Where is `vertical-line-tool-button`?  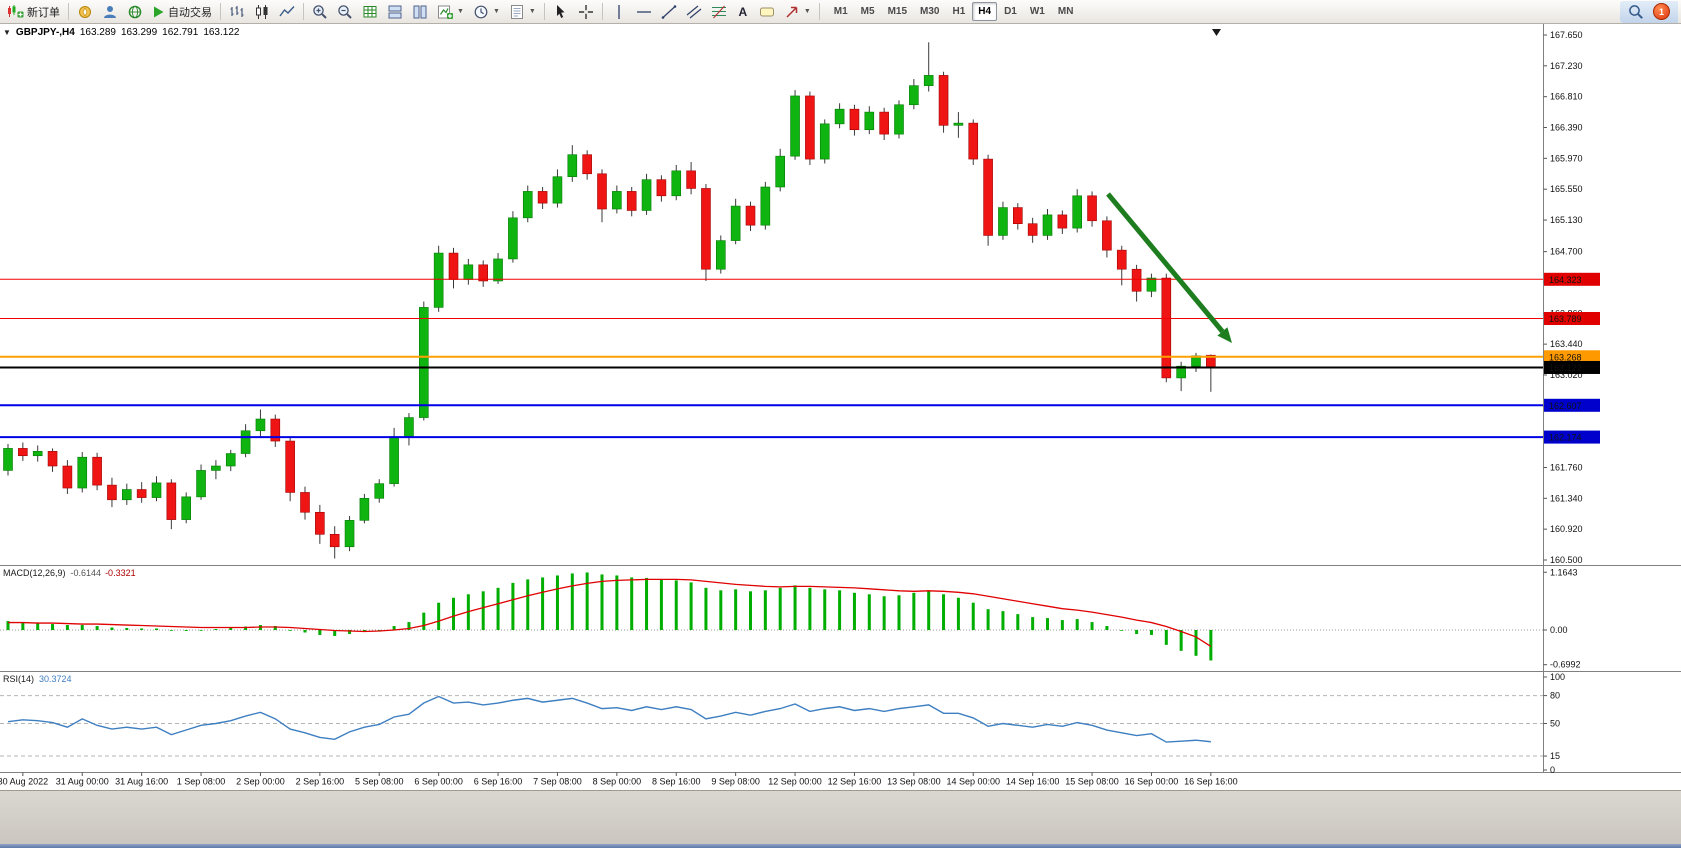
vertical-line-tool-button is located at coordinates (619, 11).